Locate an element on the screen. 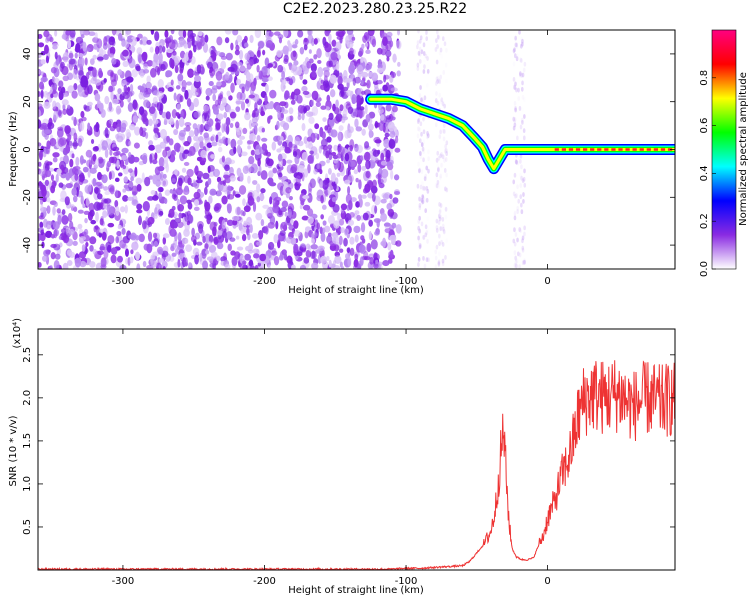 This screenshot has height=600, width=750. colorbar-tick-label: 0.4 is located at coordinates (704, 173).